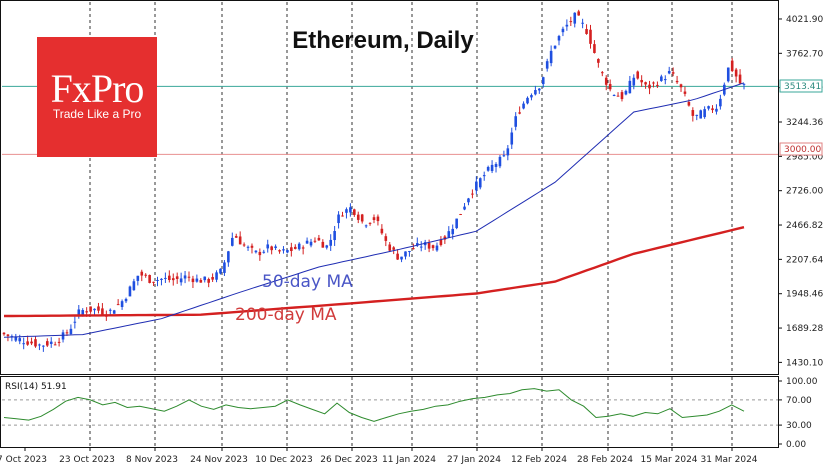  What do you see at coordinates (802, 382) in the screenshot?
I see `rsi-tick-label: 100.00` at bounding box center [802, 382].